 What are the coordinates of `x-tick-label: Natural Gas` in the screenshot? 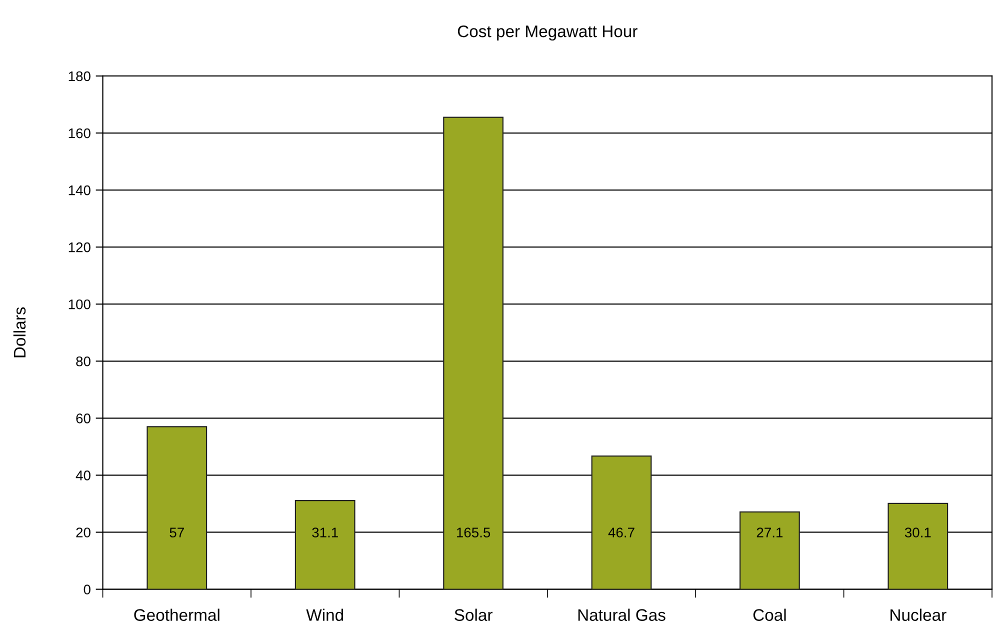 It's located at (622, 614).